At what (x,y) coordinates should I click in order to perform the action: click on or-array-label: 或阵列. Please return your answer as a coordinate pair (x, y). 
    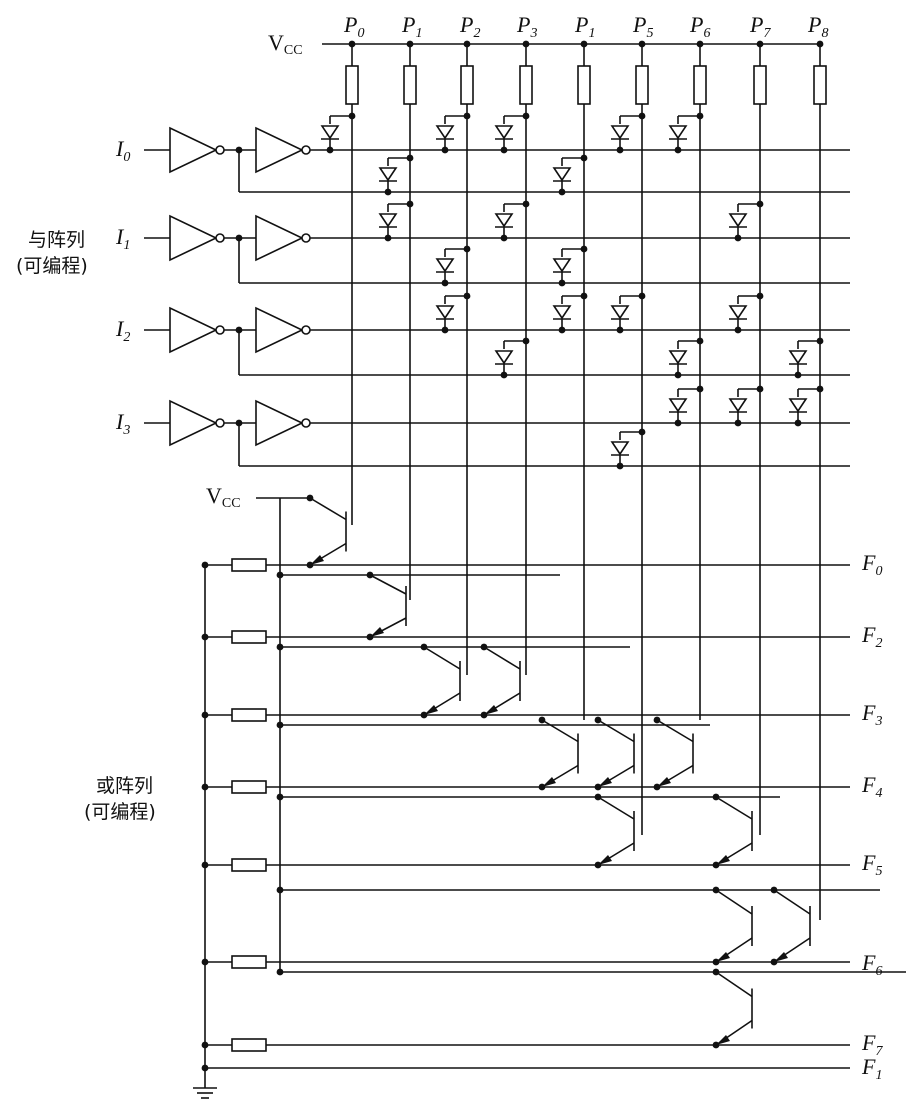
    Looking at the image, I should click on (124, 786).